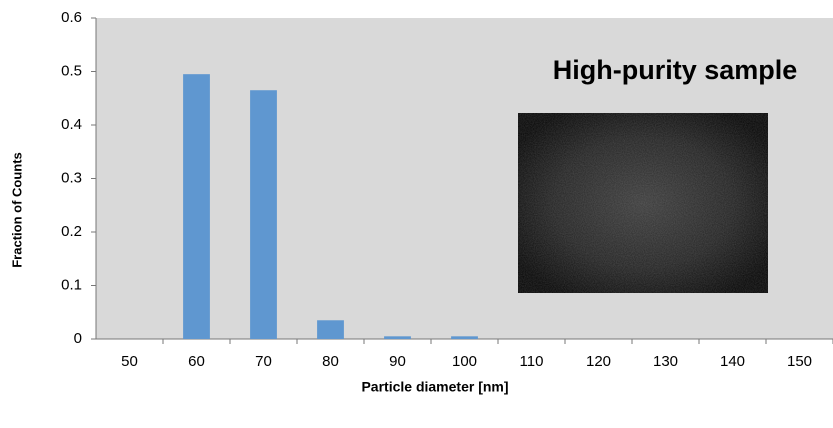 The image size is (833, 428). I want to click on y-tick-label: 0.3, so click(71, 177).